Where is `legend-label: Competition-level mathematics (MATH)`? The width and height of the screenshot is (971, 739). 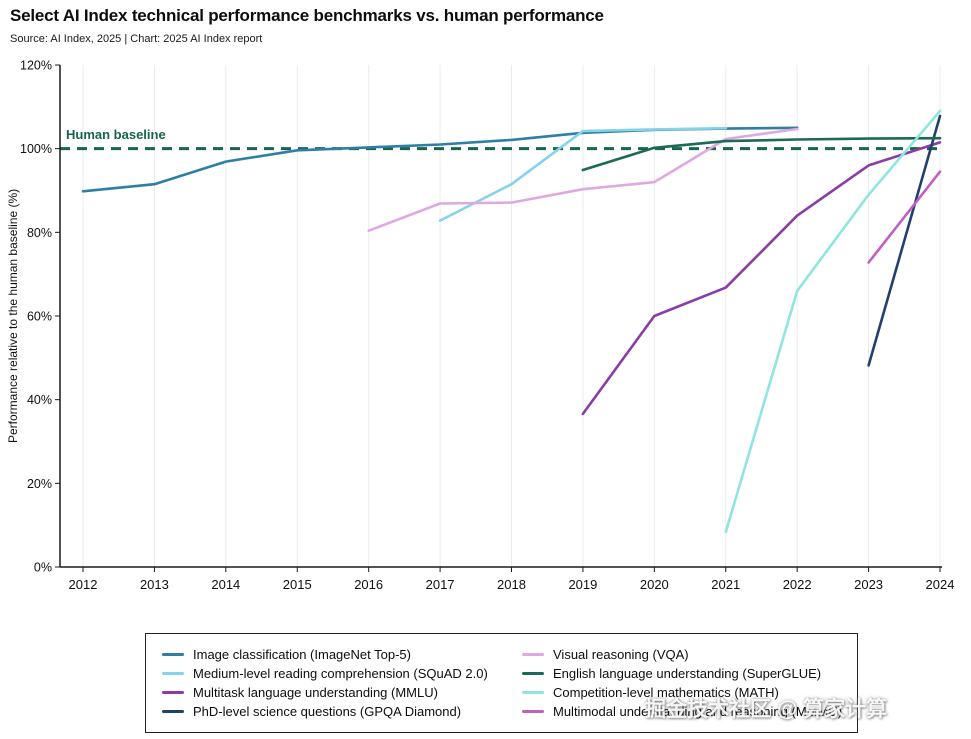
legend-label: Competition-level mathematics (MATH) is located at coordinates (666, 692).